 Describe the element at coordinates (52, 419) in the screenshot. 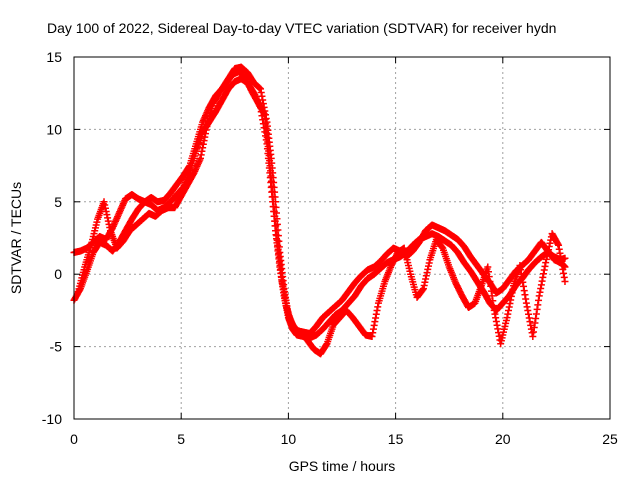

I see `y-tick-label: -10` at that location.